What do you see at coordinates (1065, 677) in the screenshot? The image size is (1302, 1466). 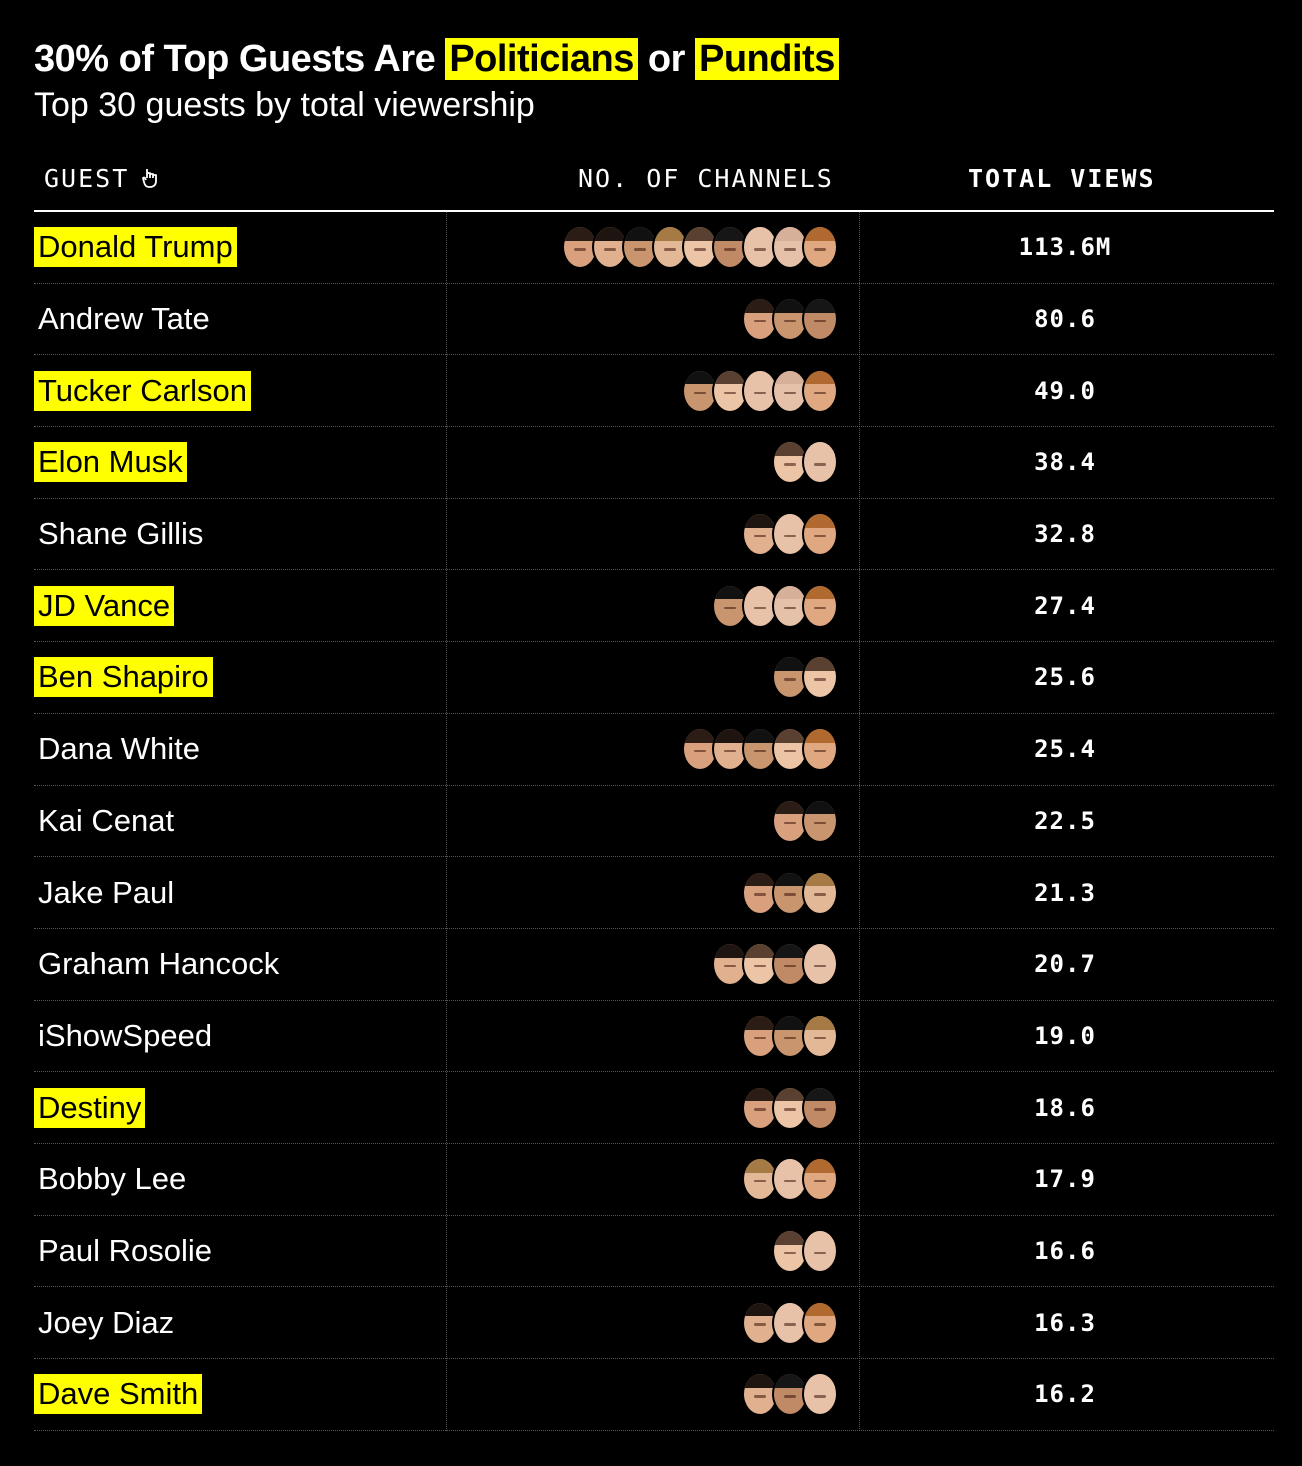 I see `total-views-value: 25.6` at bounding box center [1065, 677].